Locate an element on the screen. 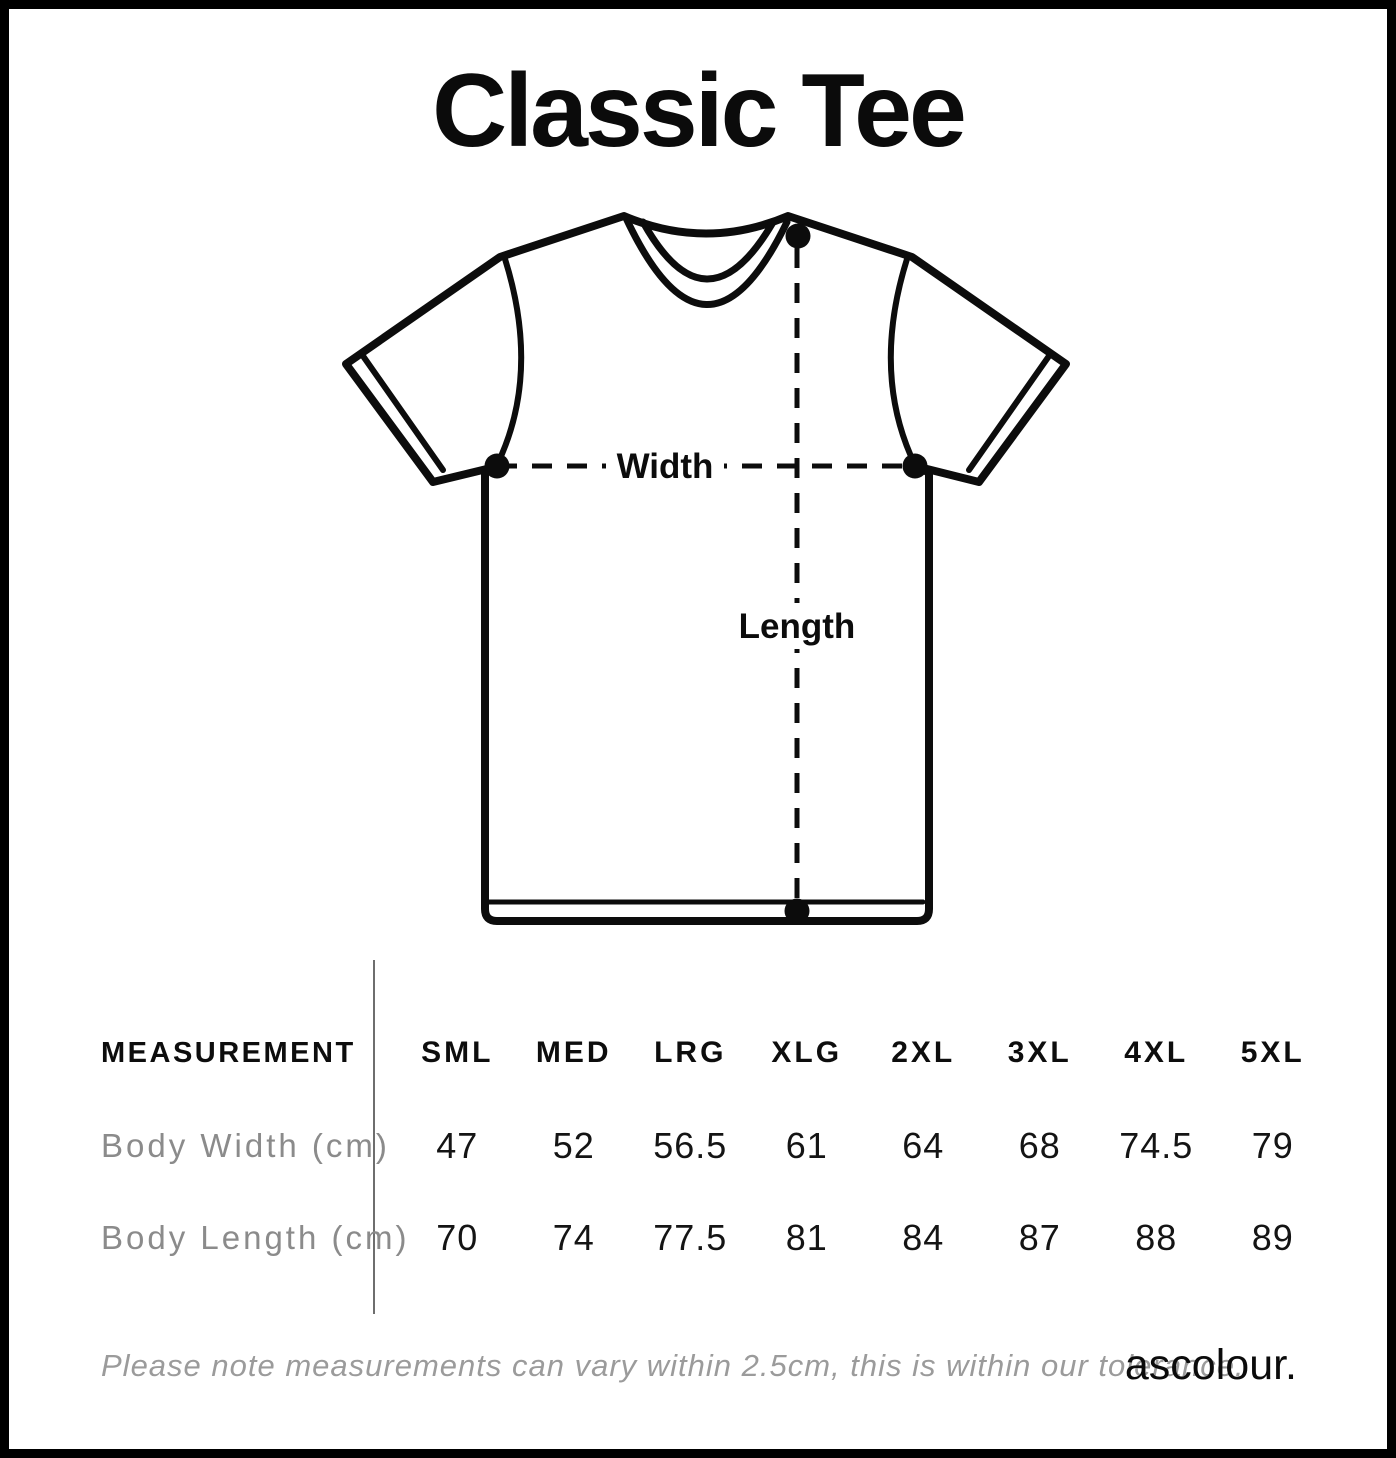 This screenshot has height=1458, width=1396. body-width-value: 56.5 is located at coordinates (690, 1145).